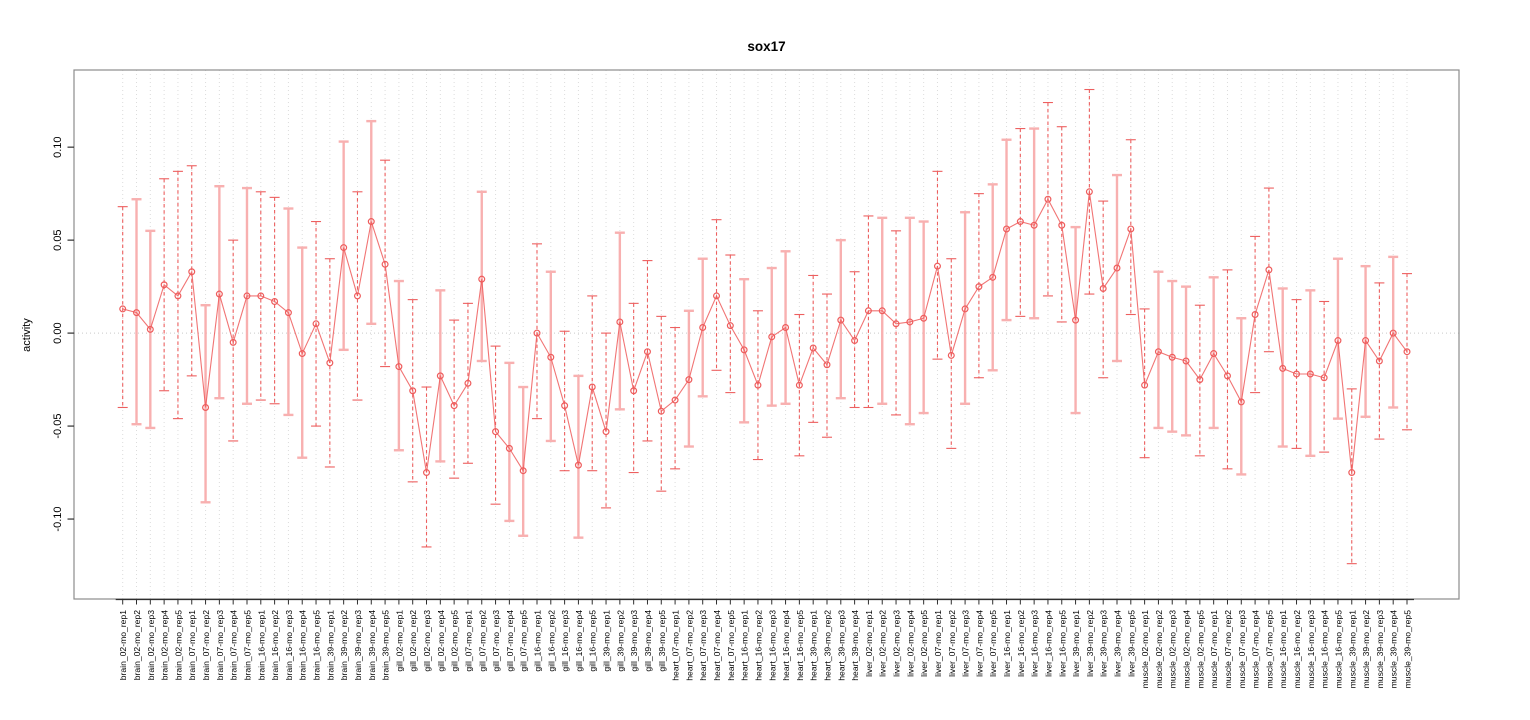  What do you see at coordinates (178, 645) in the screenshot?
I see `x-category-label: brain_02-mo_rep5` at bounding box center [178, 645].